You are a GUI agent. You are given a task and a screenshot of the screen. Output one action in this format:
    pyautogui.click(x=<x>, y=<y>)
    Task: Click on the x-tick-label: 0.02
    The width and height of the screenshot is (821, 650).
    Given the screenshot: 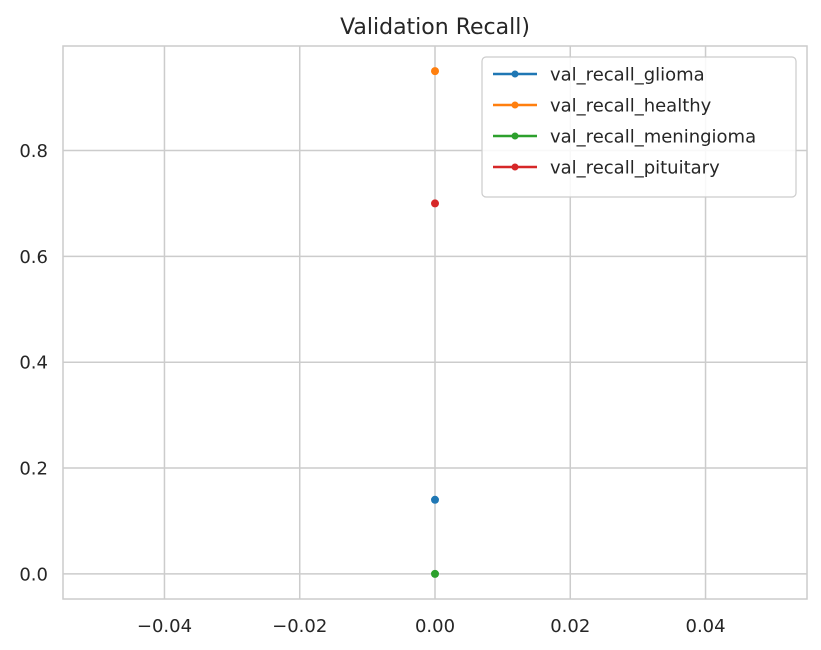 What is the action you would take?
    pyautogui.click(x=570, y=626)
    